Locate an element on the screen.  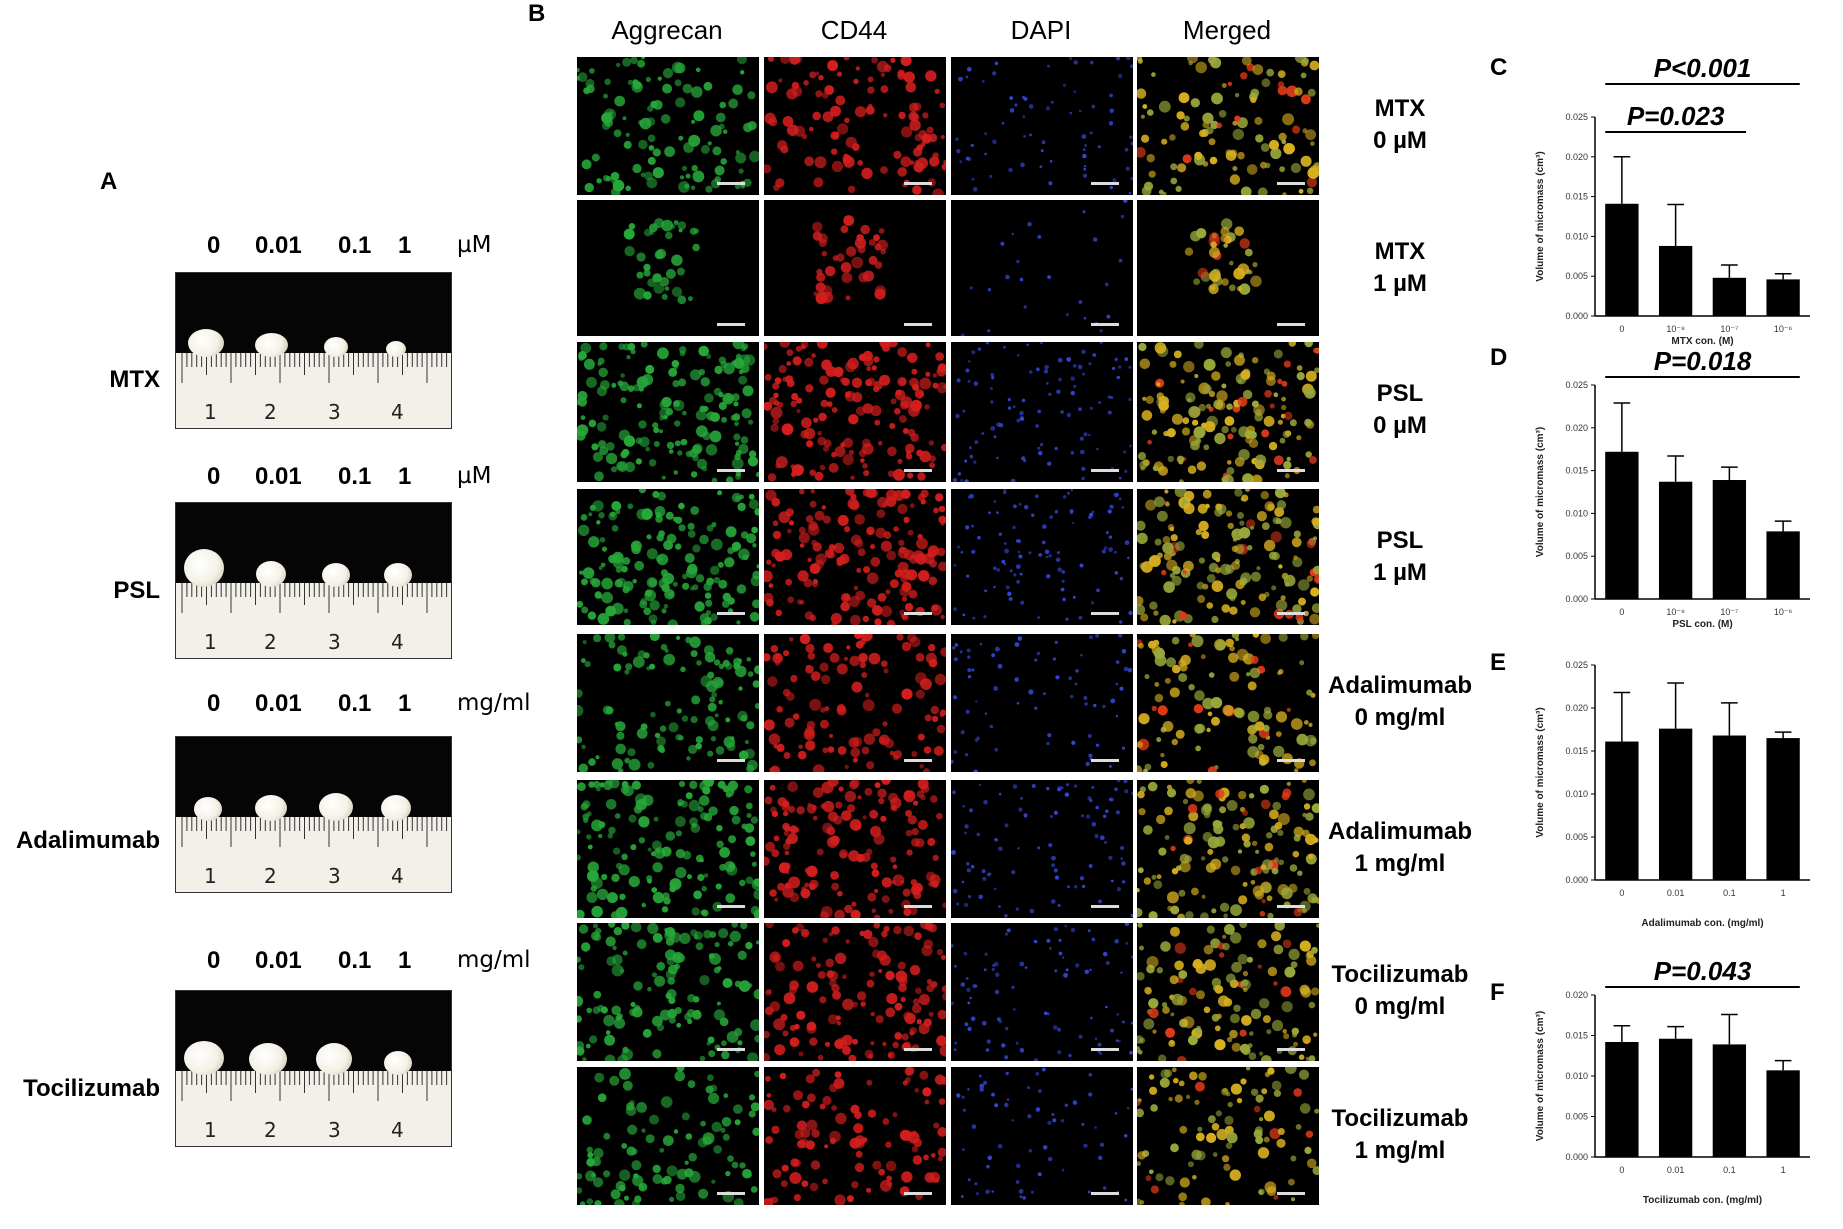
column-header-dapi: DAPI is located at coordinates (1041, 30).